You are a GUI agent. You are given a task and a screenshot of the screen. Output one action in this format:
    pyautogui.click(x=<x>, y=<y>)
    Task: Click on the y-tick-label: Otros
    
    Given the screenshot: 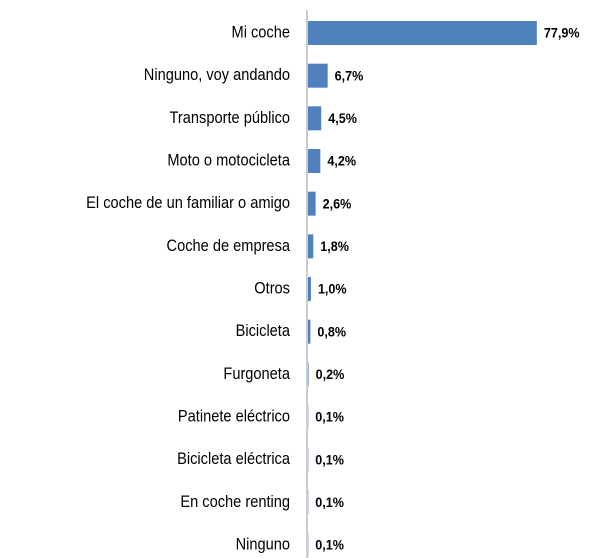 What is the action you would take?
    pyautogui.click(x=272, y=289)
    